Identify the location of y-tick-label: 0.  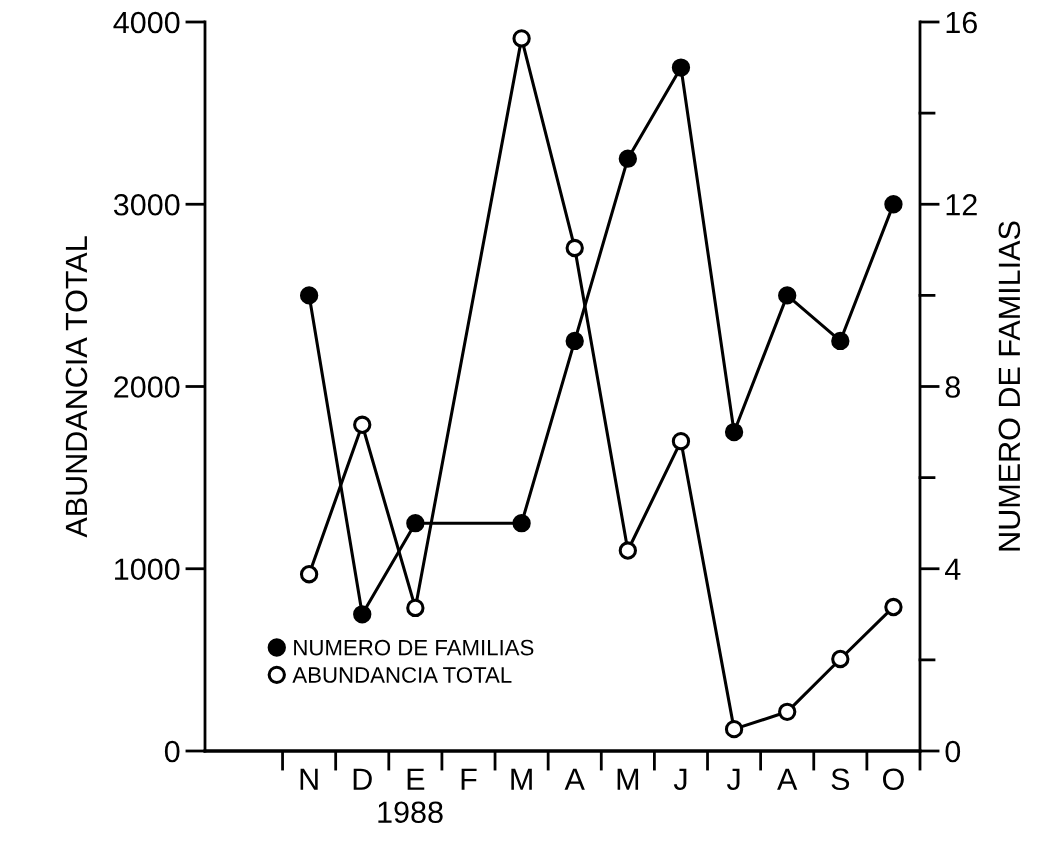
(172, 751).